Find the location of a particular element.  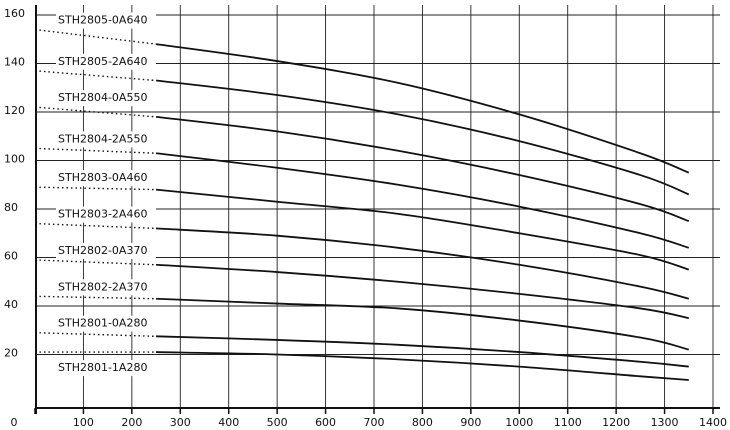

x-tick-label: 300 is located at coordinates (180, 422).